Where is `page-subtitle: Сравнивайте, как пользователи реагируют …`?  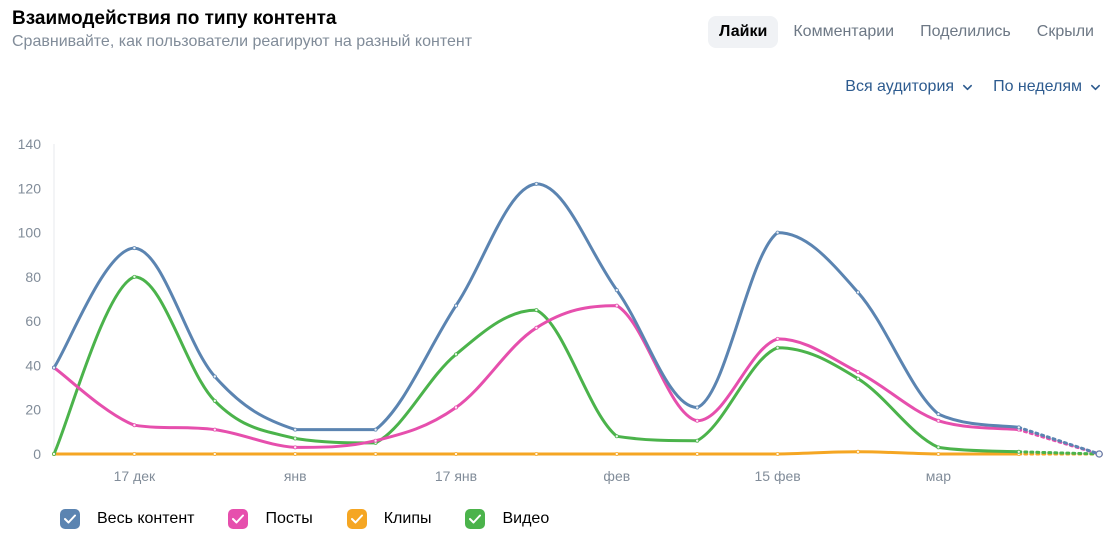
page-subtitle: Сравнивайте, как пользователи реагируют … is located at coordinates (242, 41).